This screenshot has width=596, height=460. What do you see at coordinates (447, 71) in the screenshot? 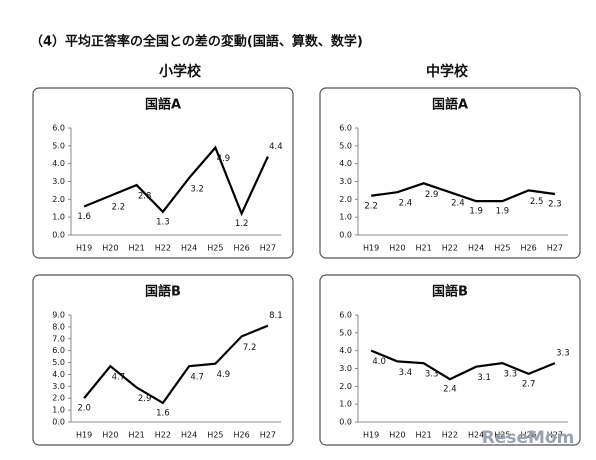
I see `column-header: 中学校` at bounding box center [447, 71].